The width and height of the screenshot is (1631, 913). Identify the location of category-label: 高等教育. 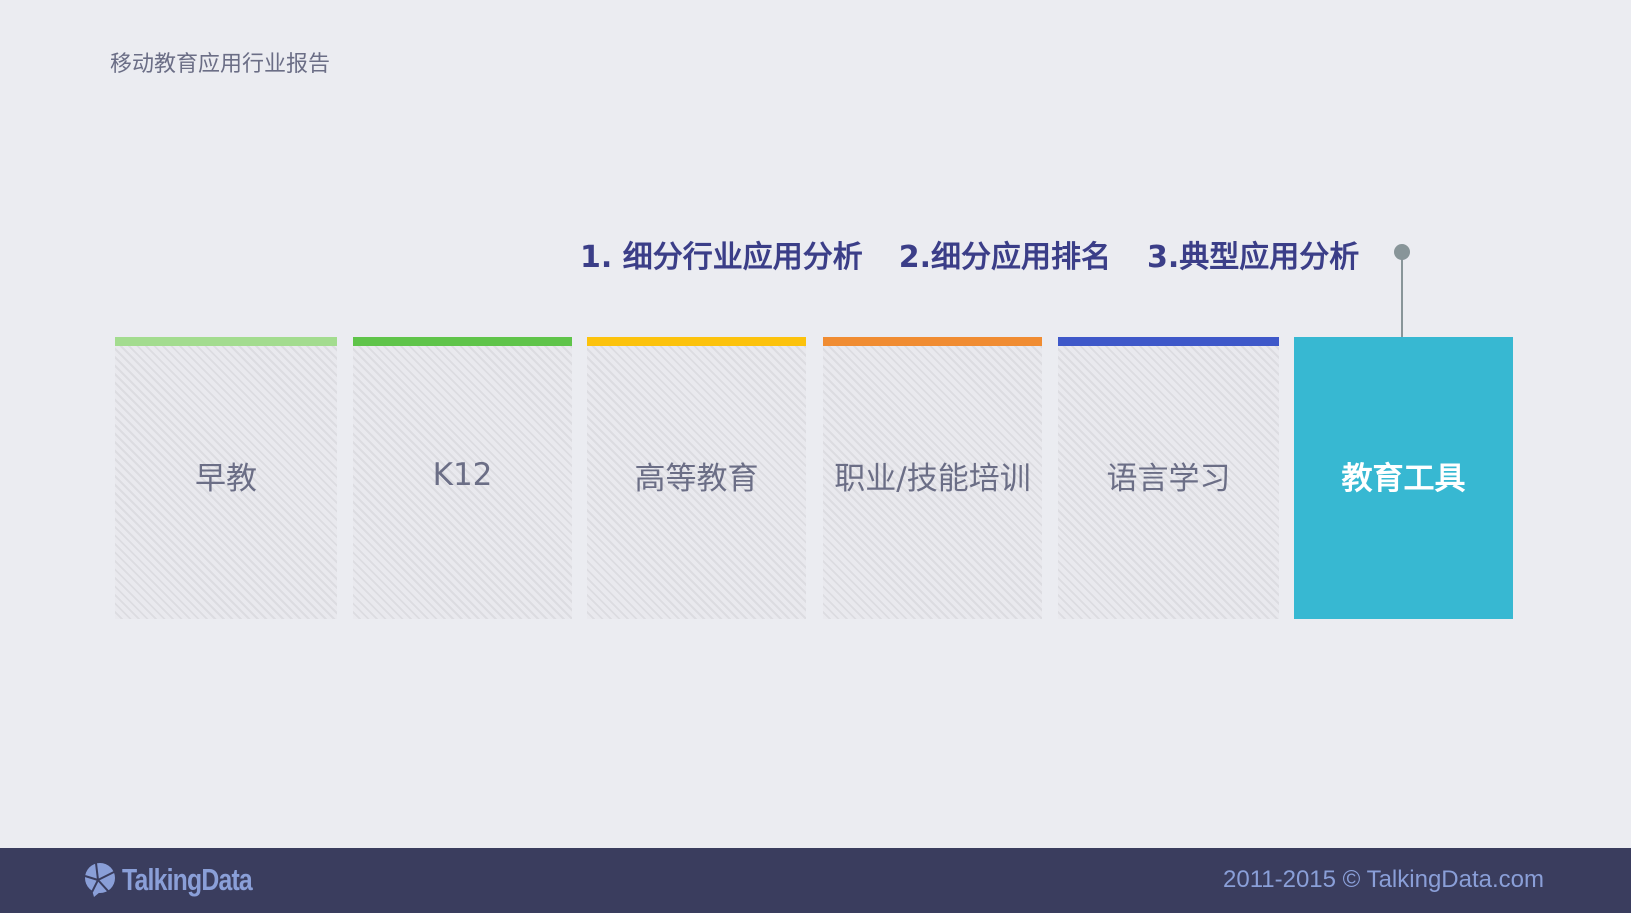
(696, 478).